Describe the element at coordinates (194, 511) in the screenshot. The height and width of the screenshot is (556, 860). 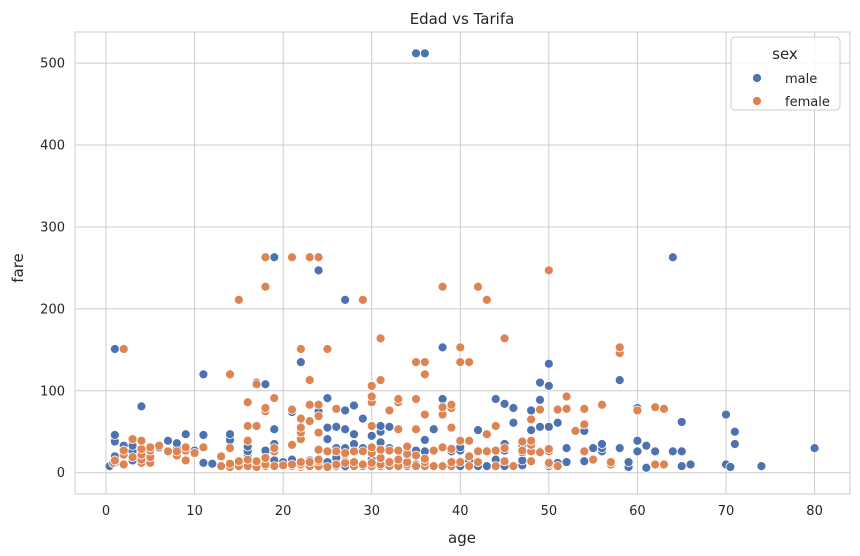
I see `x-tick-label: 10` at that location.